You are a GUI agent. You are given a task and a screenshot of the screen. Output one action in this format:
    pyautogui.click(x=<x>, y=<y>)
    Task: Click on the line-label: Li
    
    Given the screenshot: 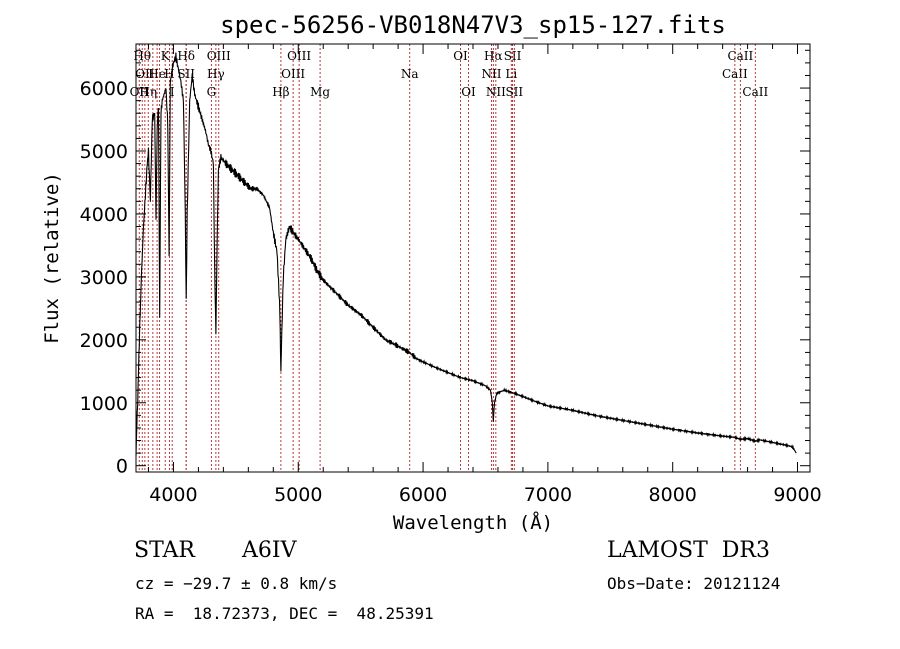 What is the action you would take?
    pyautogui.click(x=511, y=74)
    